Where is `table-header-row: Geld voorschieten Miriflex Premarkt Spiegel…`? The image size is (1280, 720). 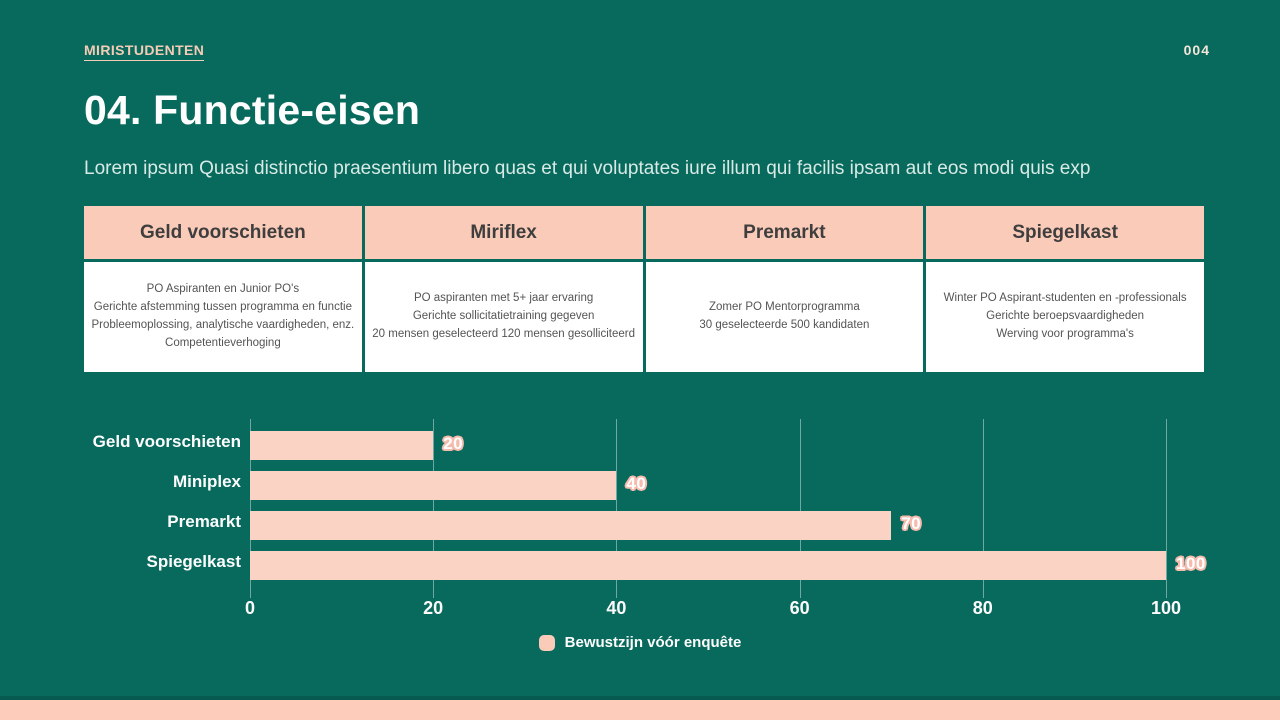
table-header-row: Geld voorschieten Miriflex Premarkt Spiegel… is located at coordinates (644, 232).